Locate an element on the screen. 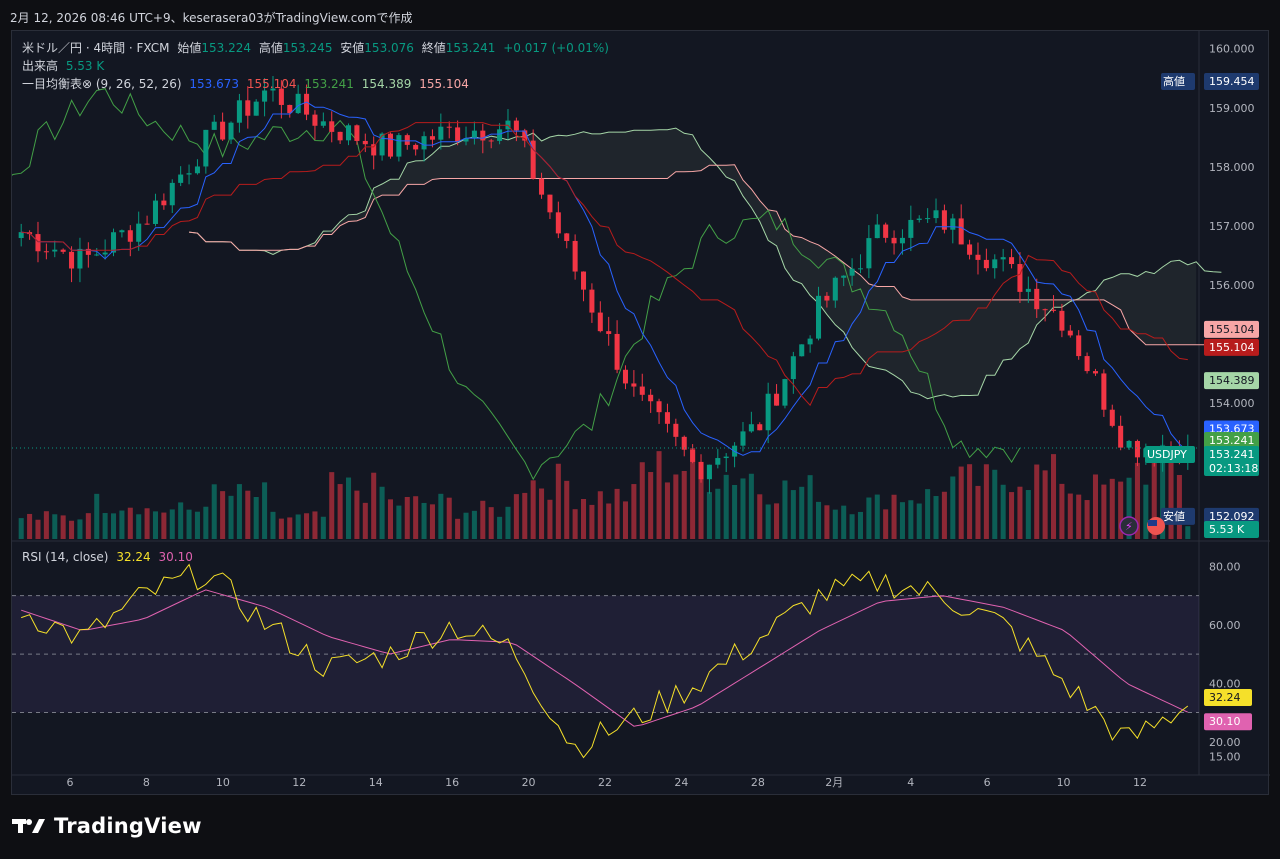 This screenshot has width=1280, height=859. rsi-tag-value: 30.10 is located at coordinates (1225, 721).